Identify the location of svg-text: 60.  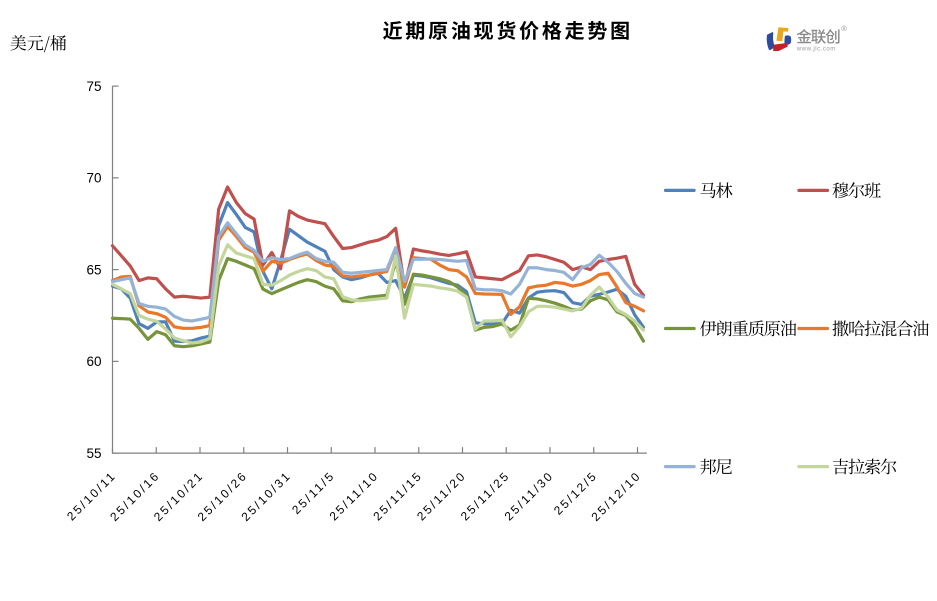
(93, 361).